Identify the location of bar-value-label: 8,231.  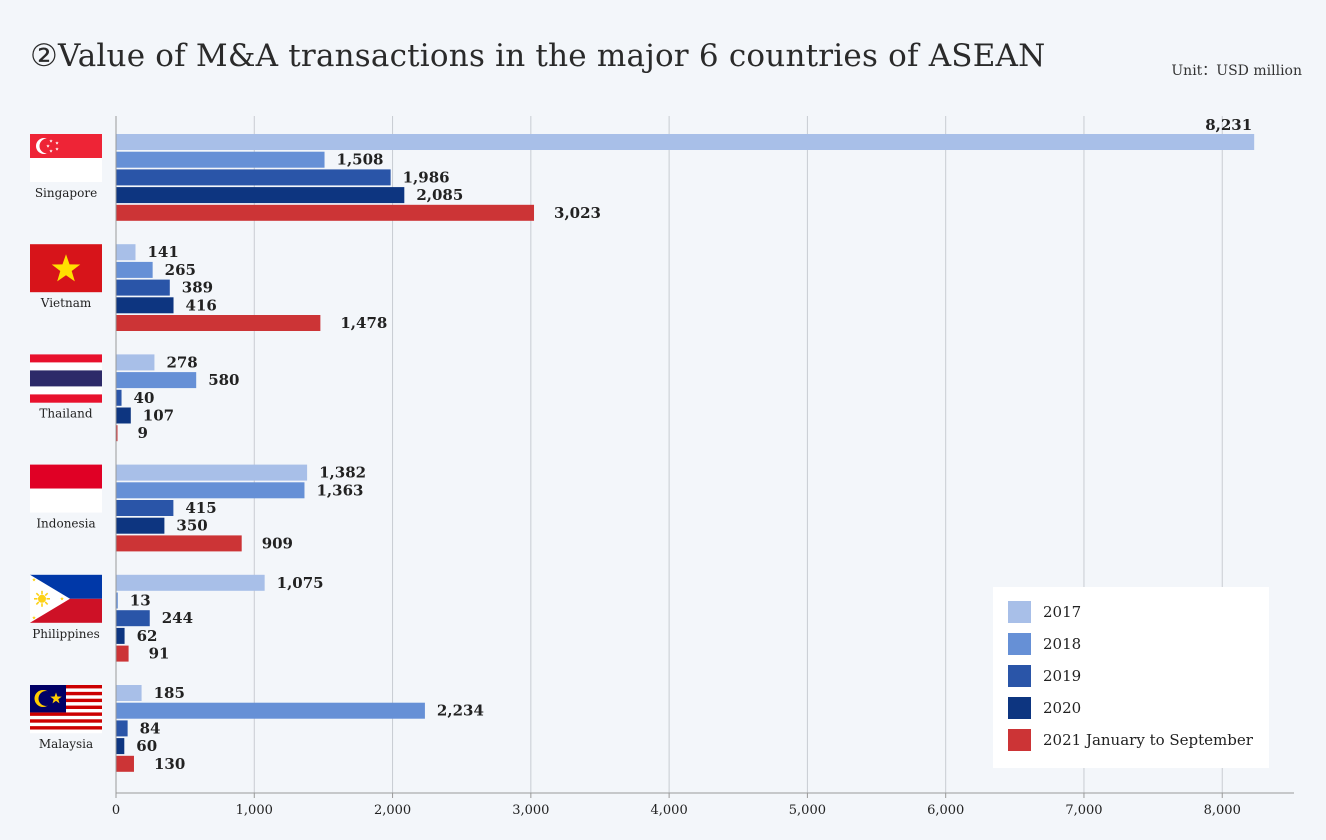
(1228, 125).